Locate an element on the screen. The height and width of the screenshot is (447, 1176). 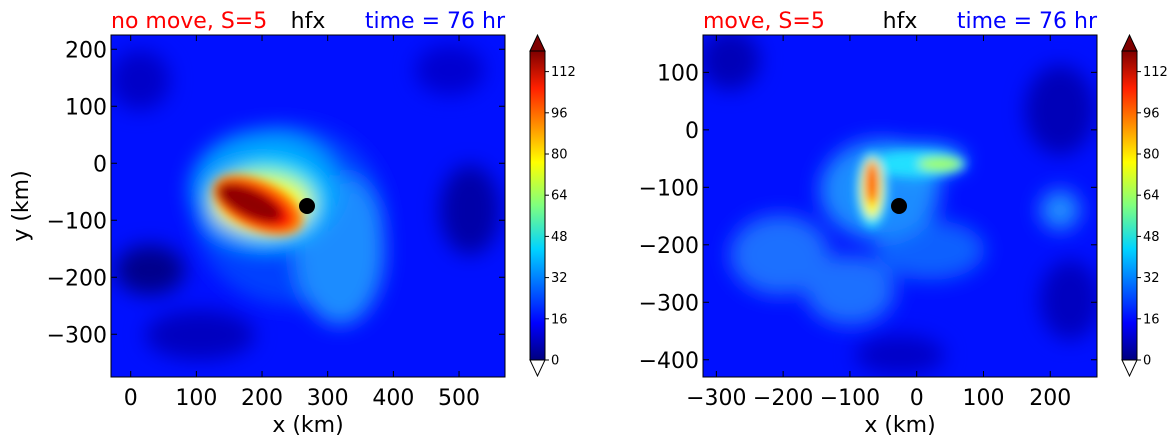
y-tick-label: 200 is located at coordinates (86, 50).